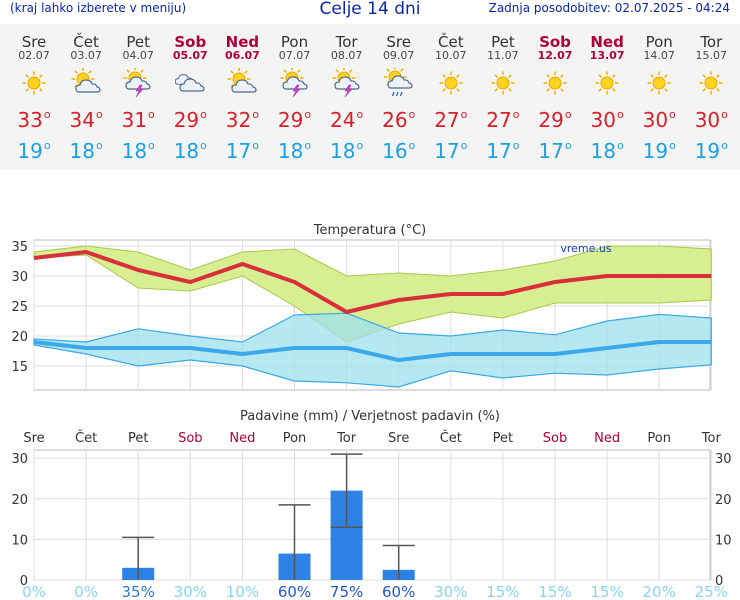  I want to click on precipitation-probability: 35%, so click(138, 591).